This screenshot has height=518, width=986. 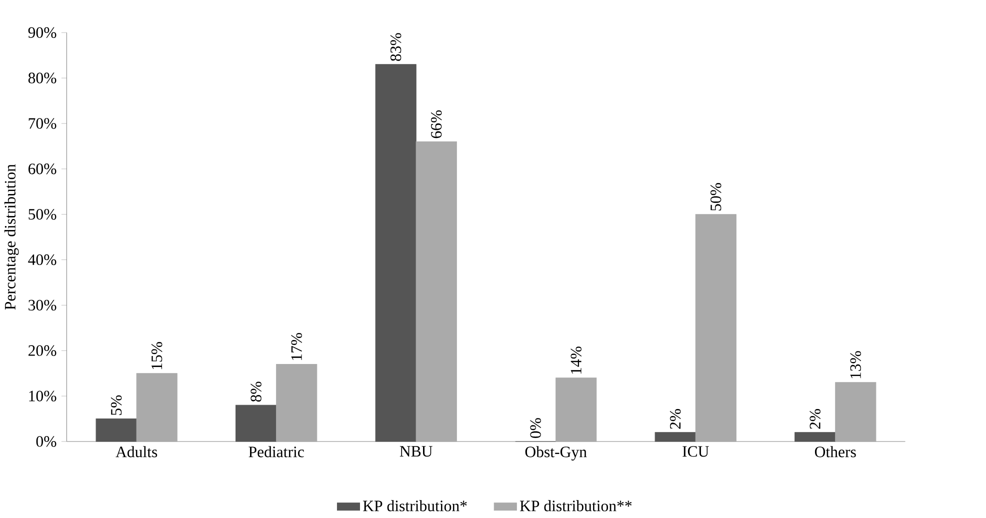 What do you see at coordinates (156, 355) in the screenshot?
I see `data-label: 15%` at bounding box center [156, 355].